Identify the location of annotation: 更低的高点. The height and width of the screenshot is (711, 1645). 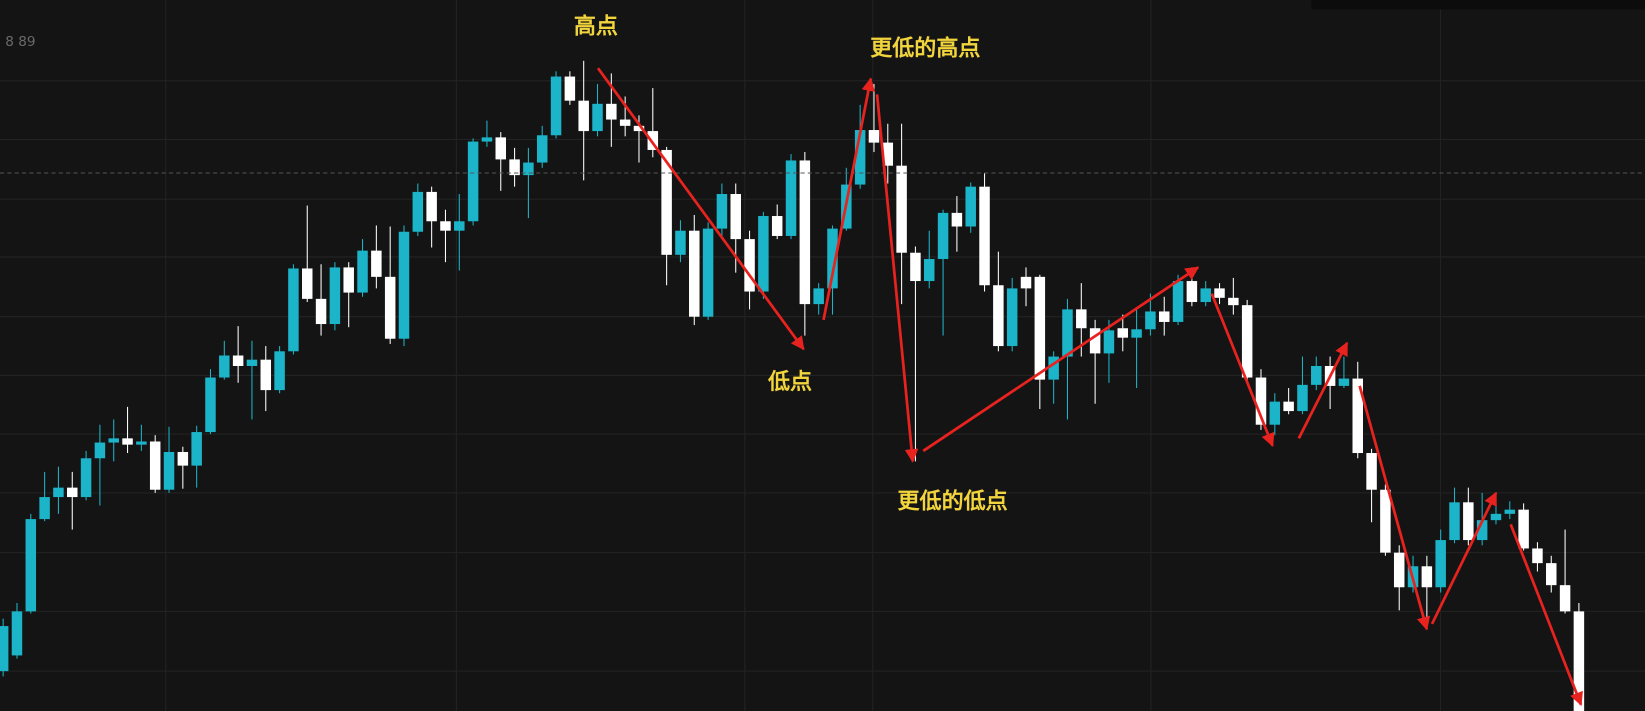
(925, 48).